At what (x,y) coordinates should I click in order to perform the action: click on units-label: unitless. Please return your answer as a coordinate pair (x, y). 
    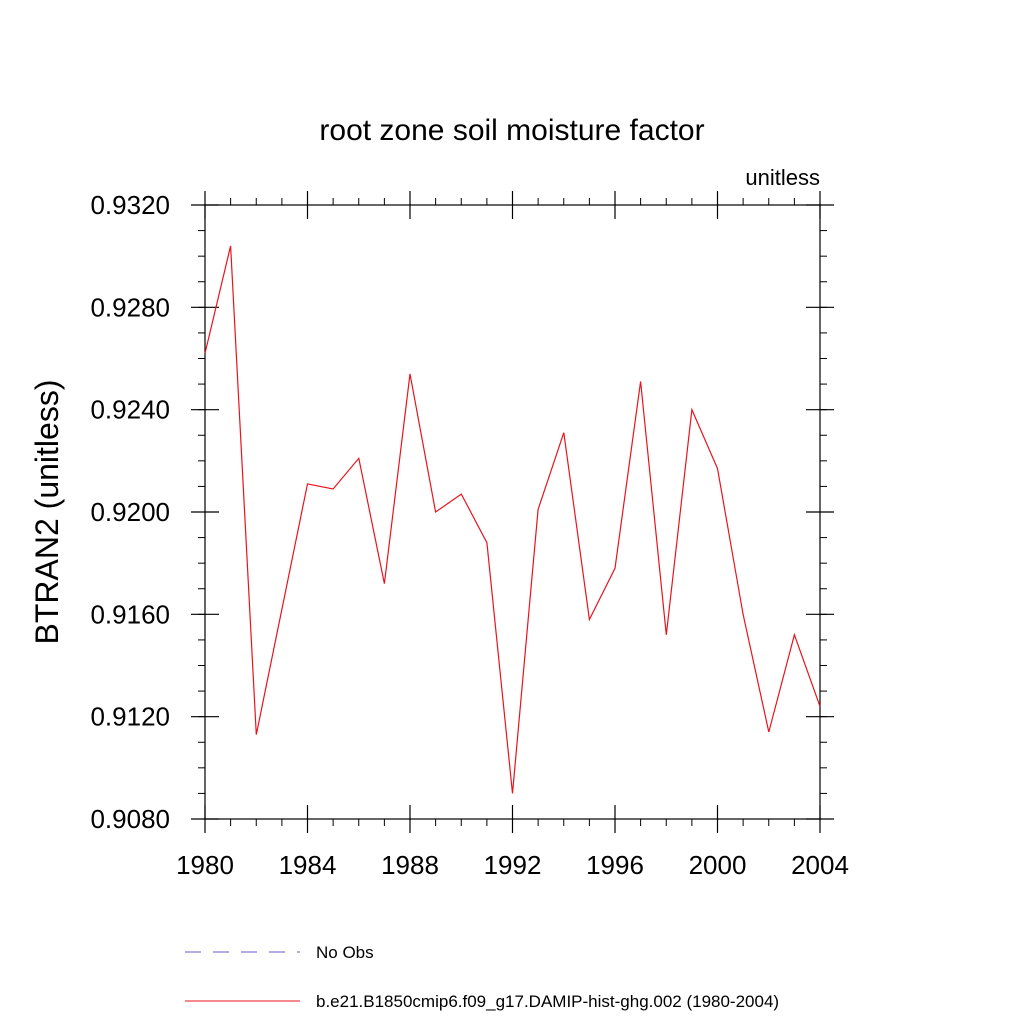
    Looking at the image, I should click on (782, 177).